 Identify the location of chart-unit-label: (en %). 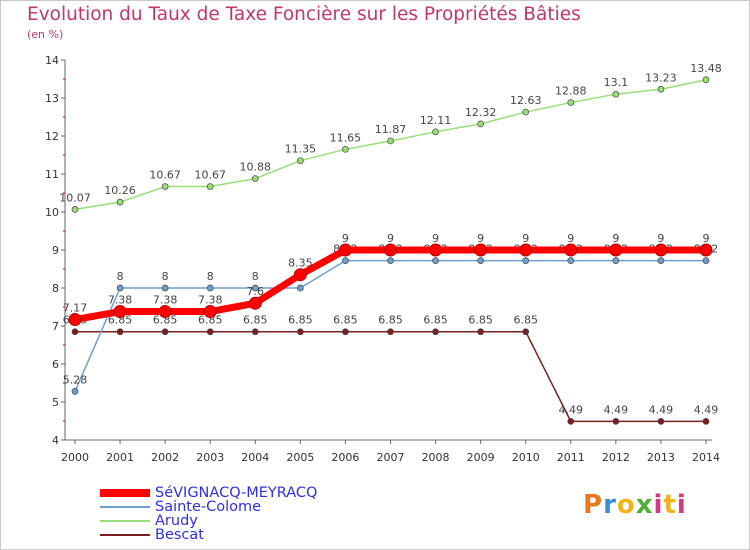
(45, 34).